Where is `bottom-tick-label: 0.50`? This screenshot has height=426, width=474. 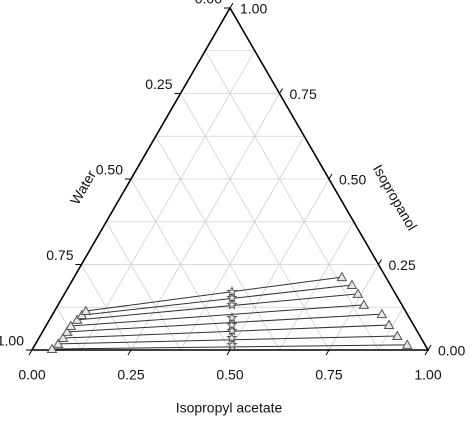
bottom-tick-label: 0.50 is located at coordinates (229, 375).